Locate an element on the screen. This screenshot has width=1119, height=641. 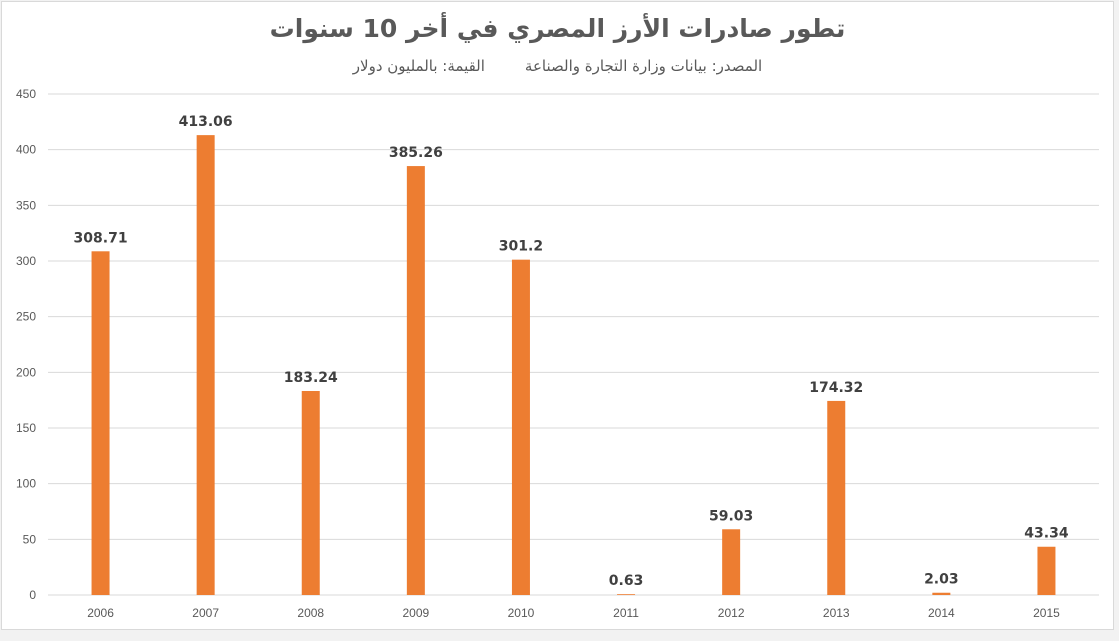
y-tick-label: 0 is located at coordinates (32, 595).